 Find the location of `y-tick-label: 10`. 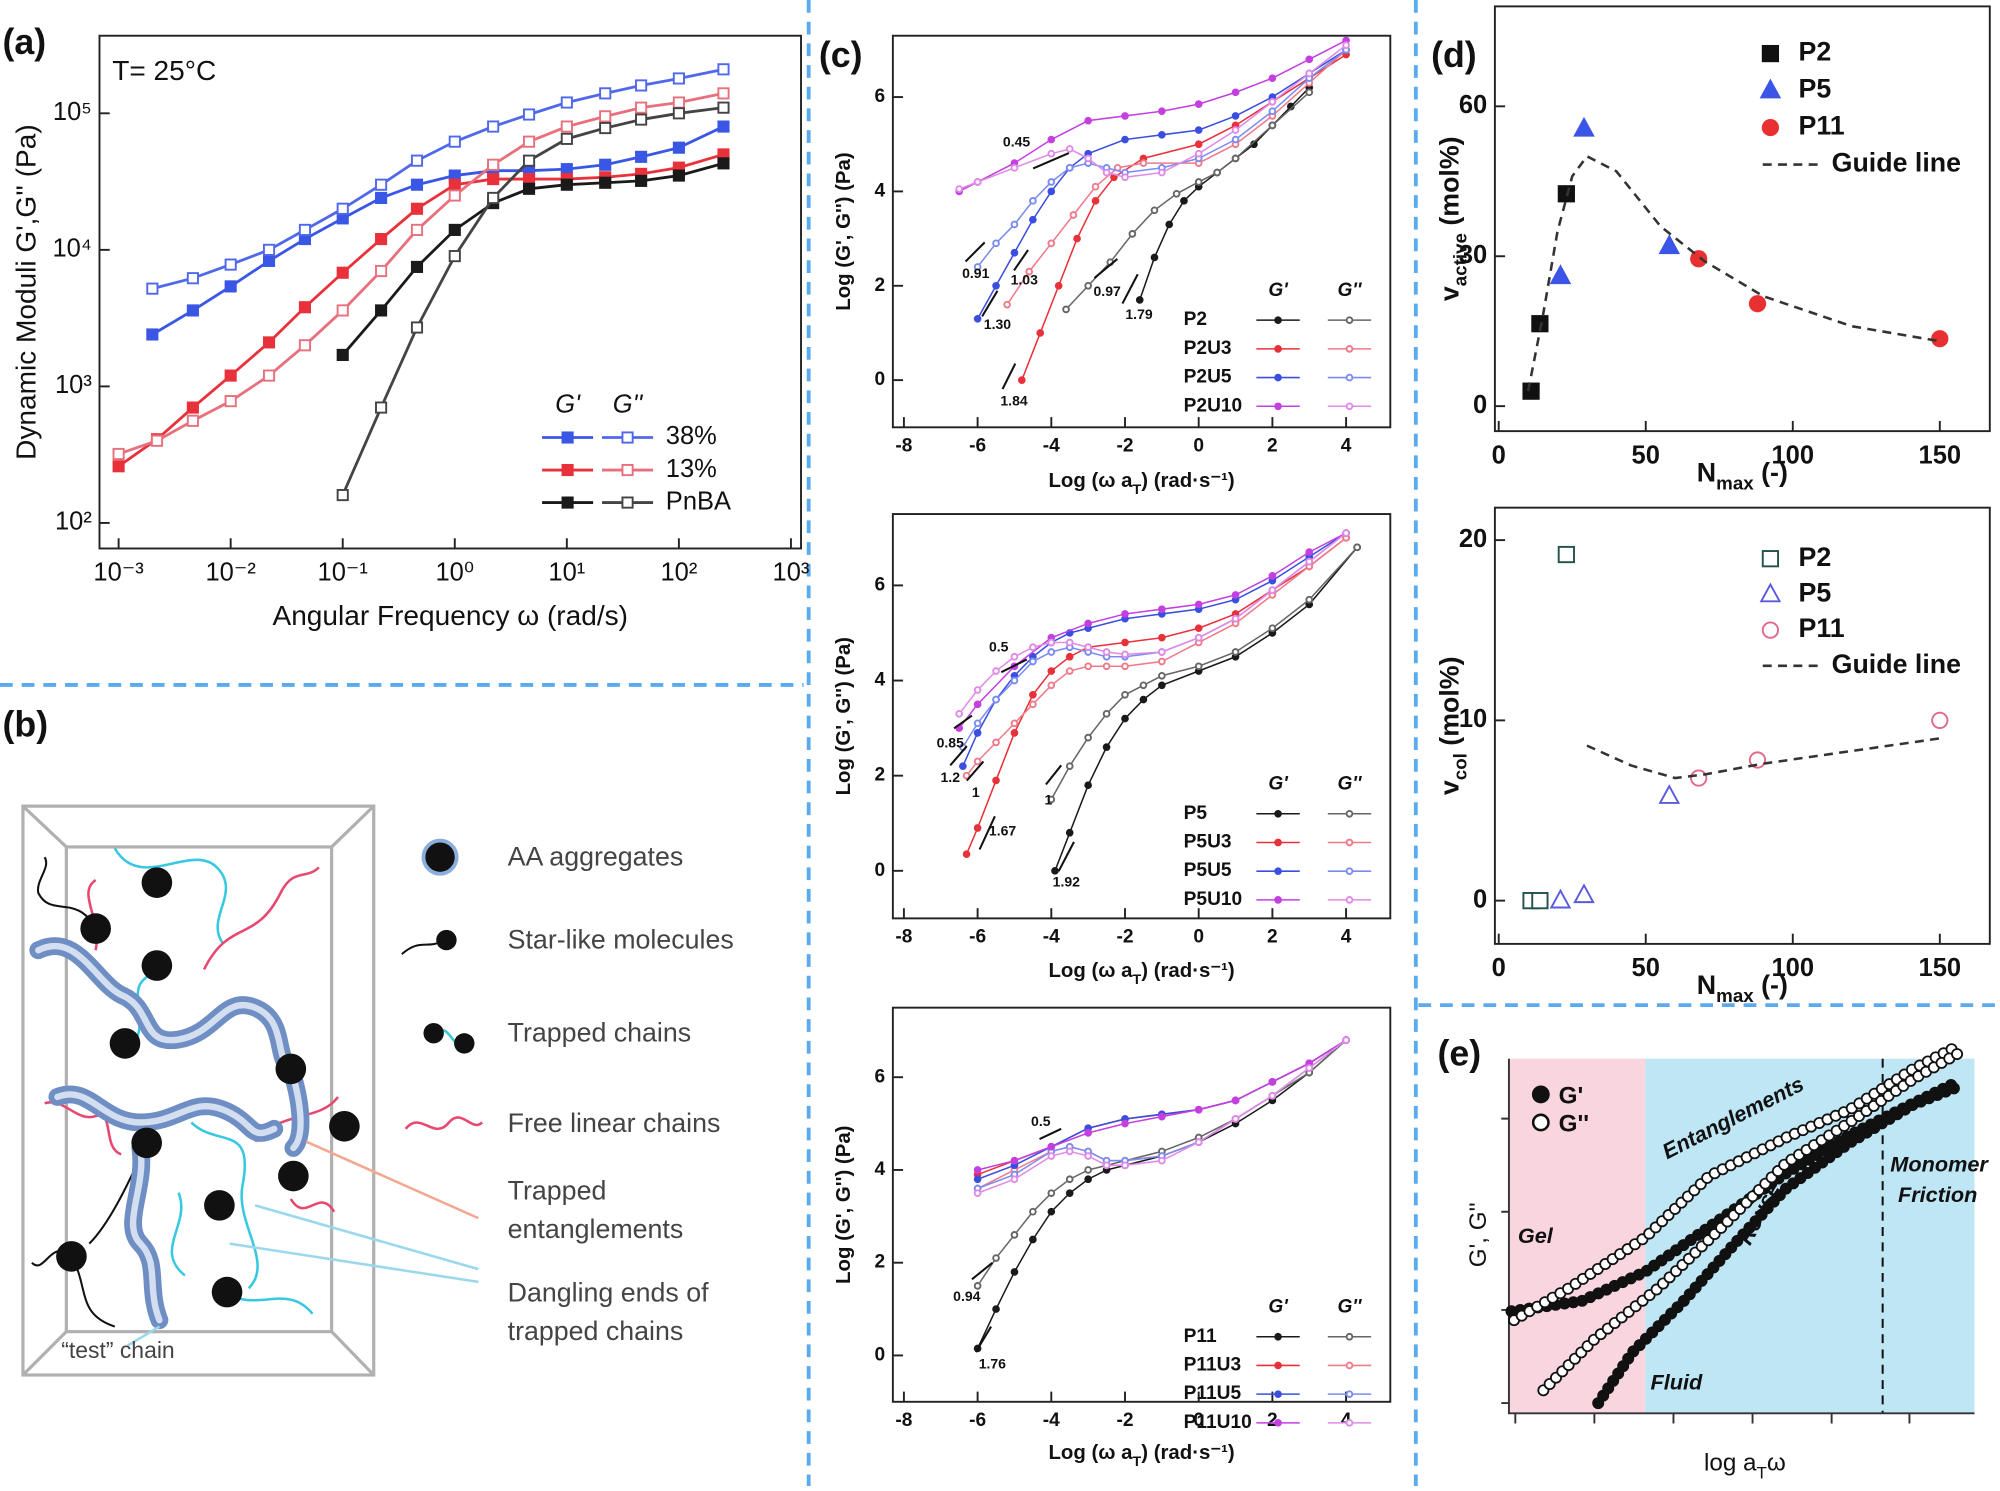

y-tick-label: 10 is located at coordinates (1473, 719).